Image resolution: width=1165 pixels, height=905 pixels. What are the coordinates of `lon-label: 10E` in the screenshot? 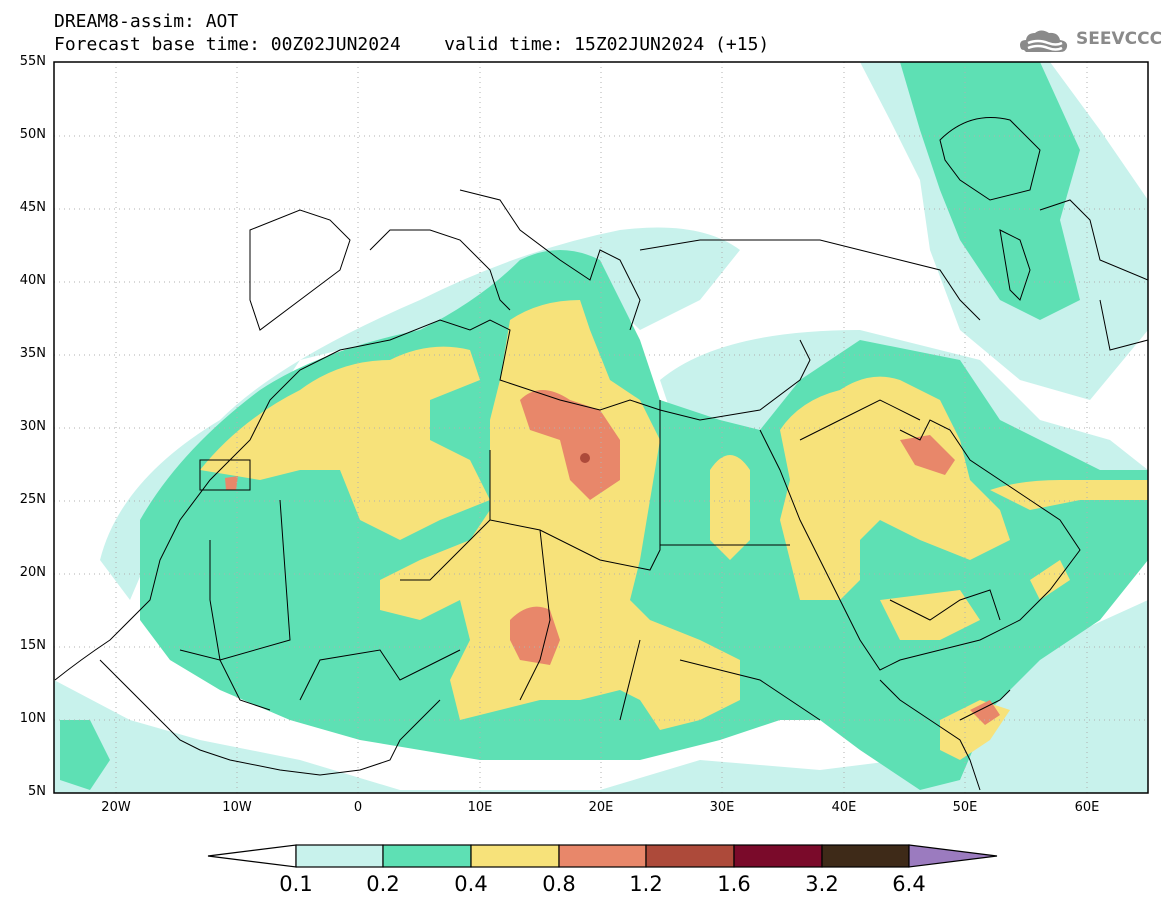 It's located at (480, 807).